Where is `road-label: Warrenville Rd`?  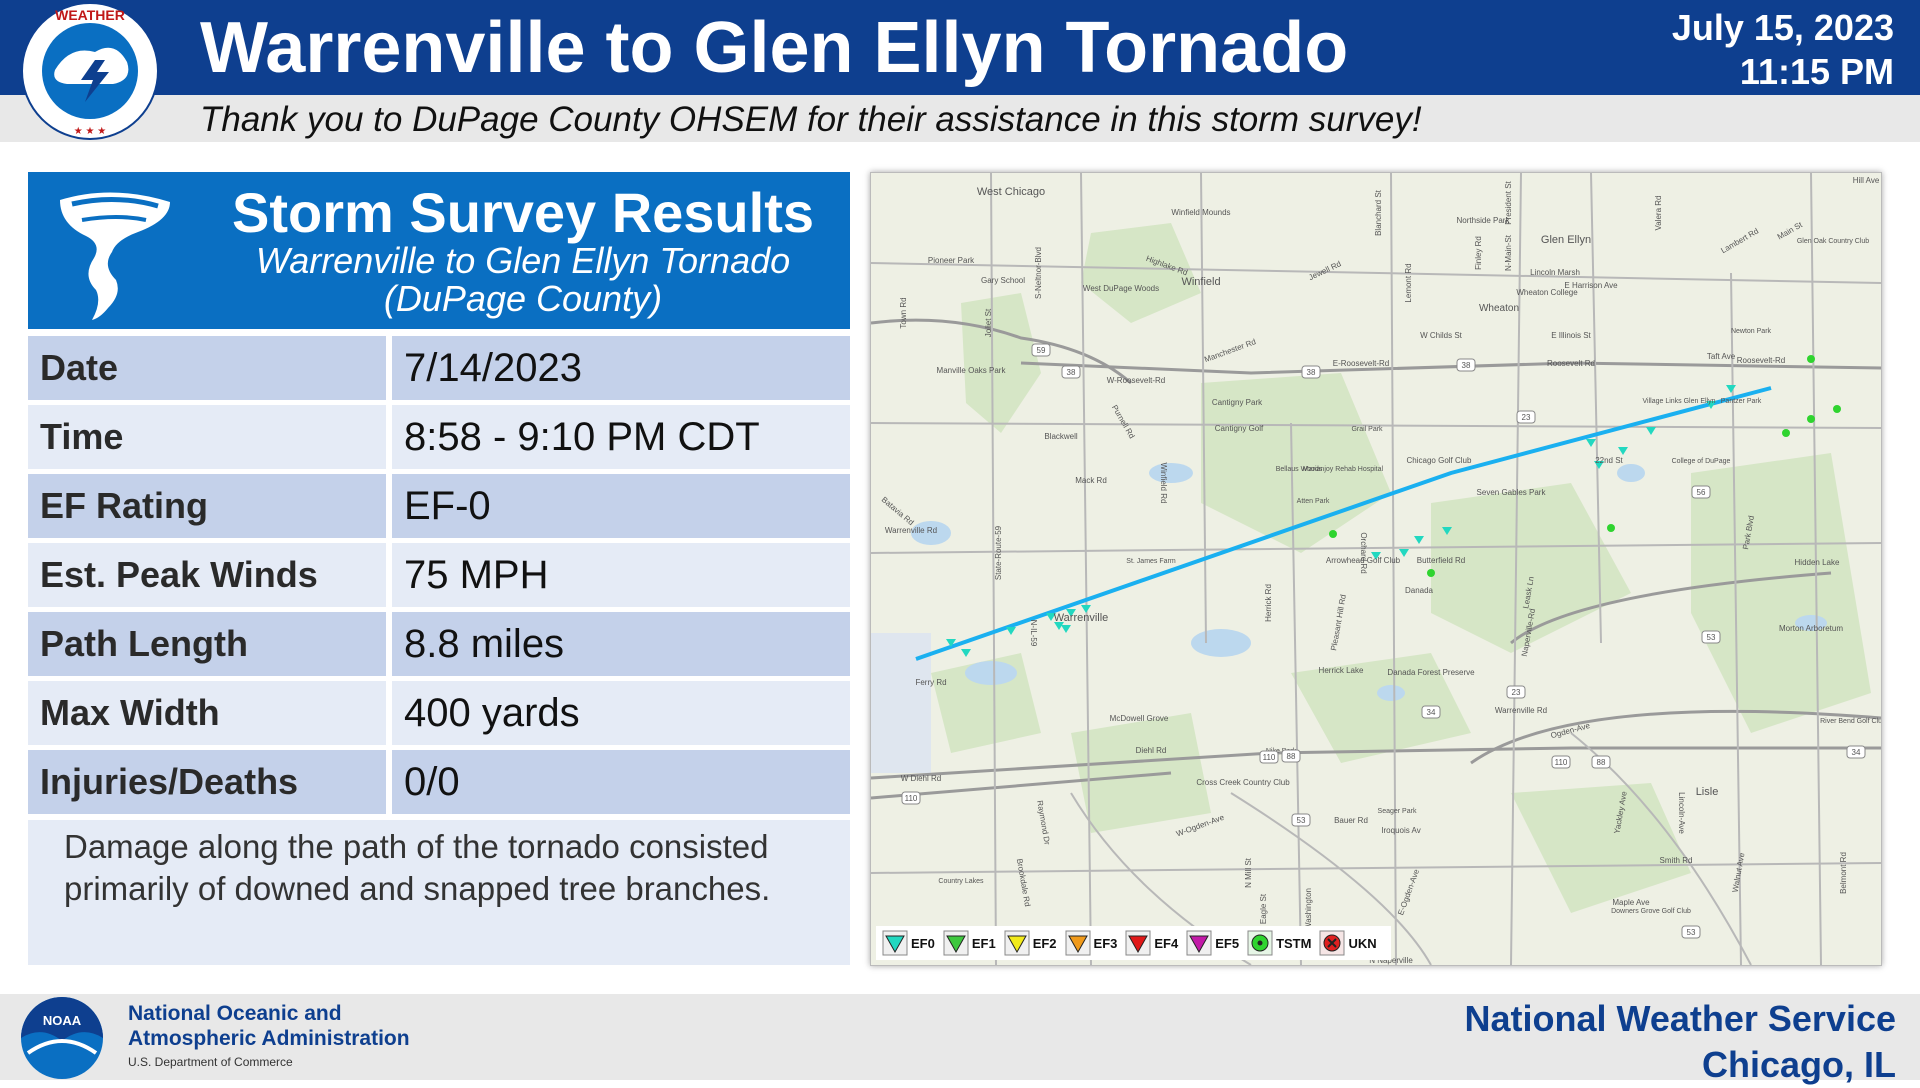
road-label: Warrenville Rd is located at coordinates (911, 530).